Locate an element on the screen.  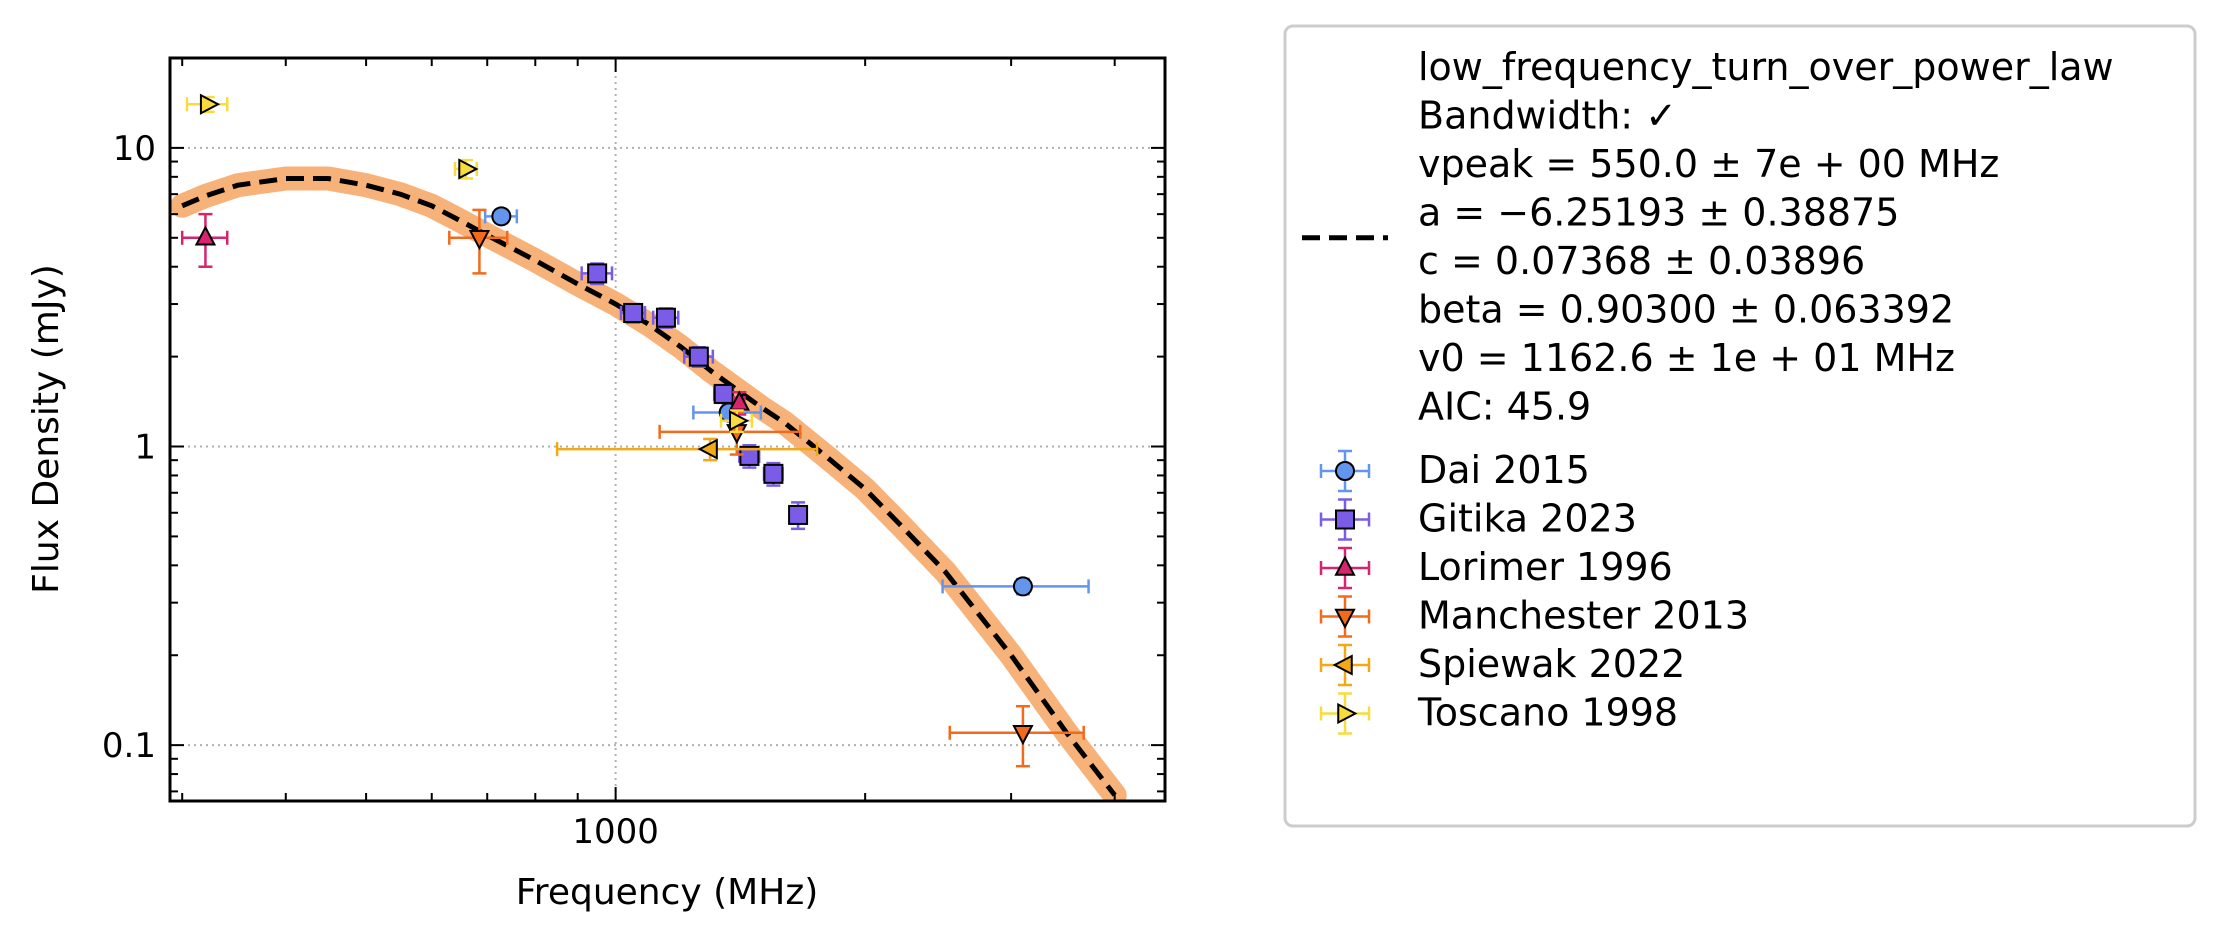
legend-error-handle is located at coordinates (1345, 568).